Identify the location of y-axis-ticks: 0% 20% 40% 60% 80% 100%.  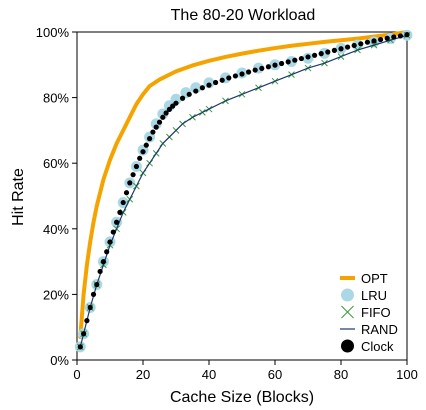
(56, 196).